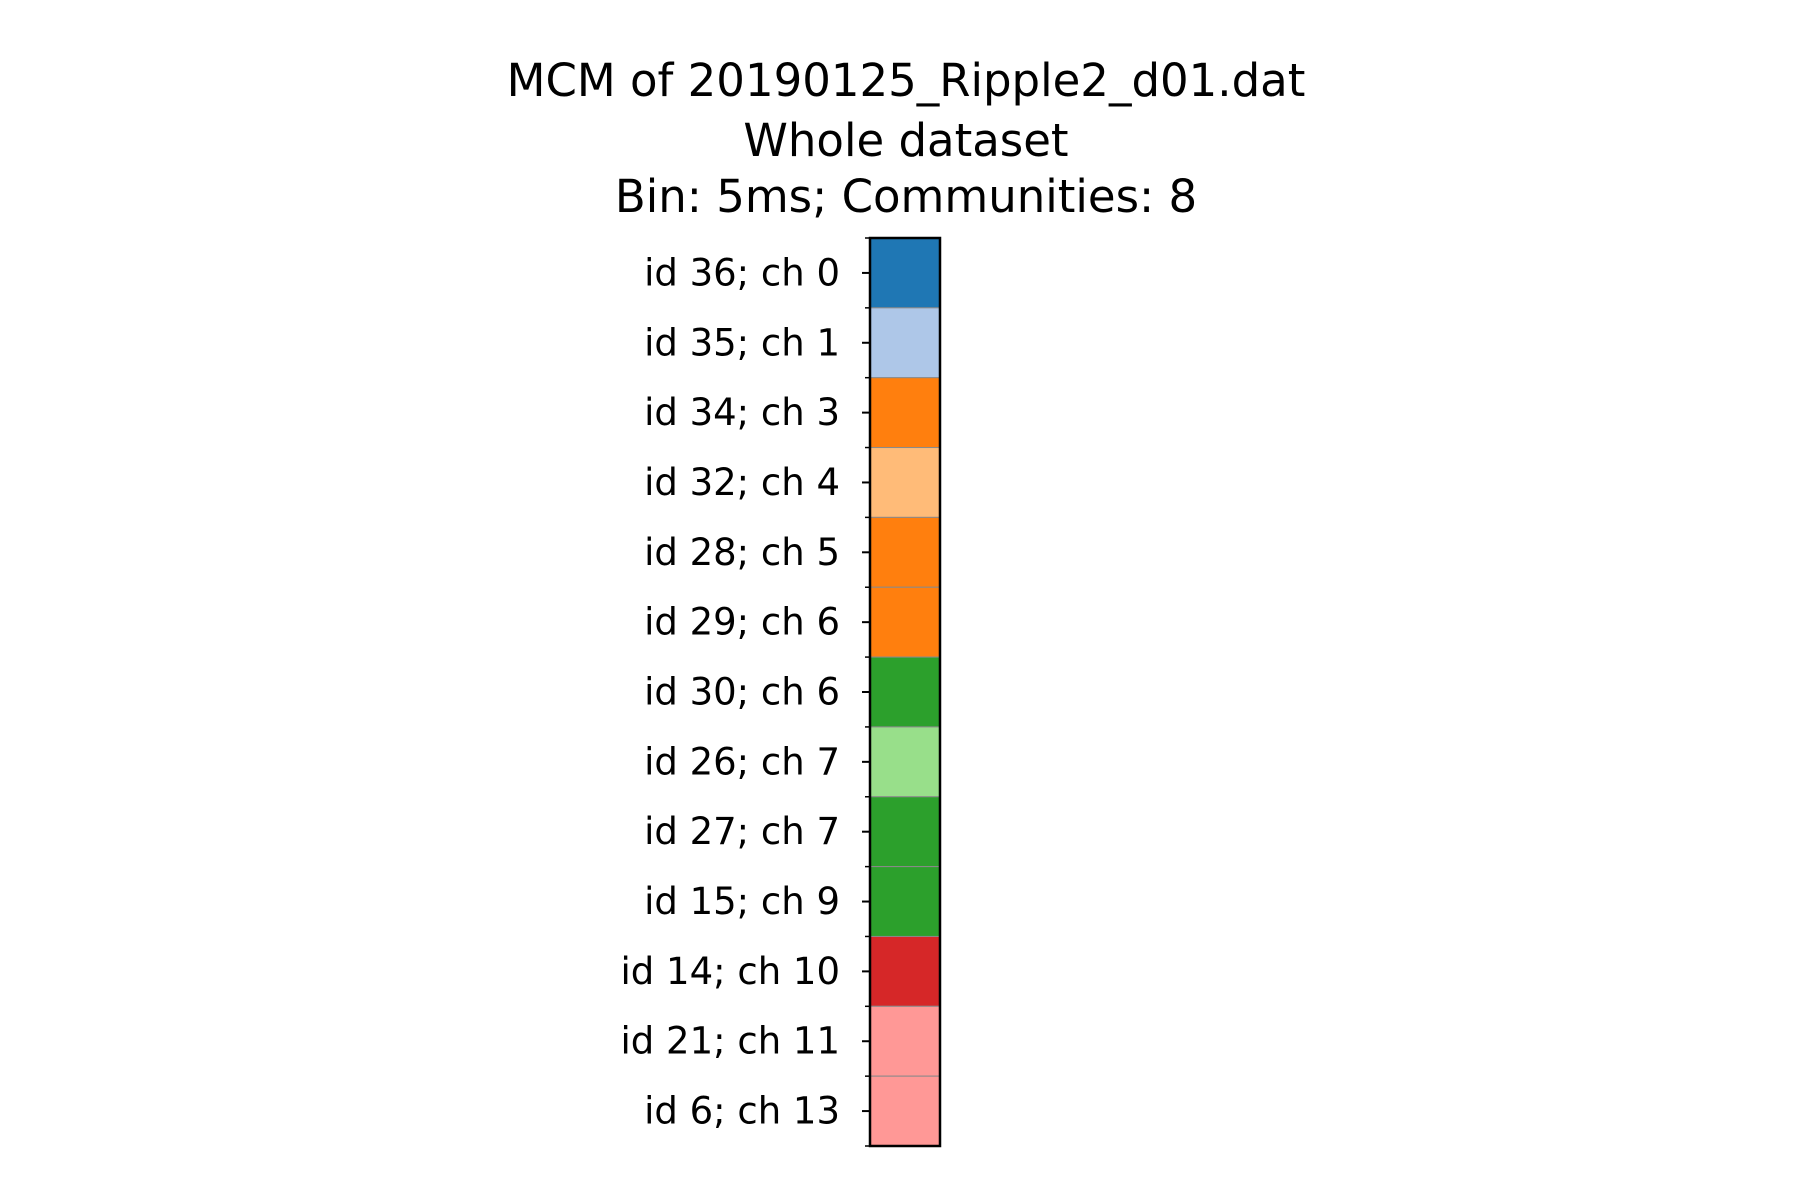 The width and height of the screenshot is (1800, 1200). What do you see at coordinates (742, 482) in the screenshot?
I see `row-label: id 32; ch 4` at bounding box center [742, 482].